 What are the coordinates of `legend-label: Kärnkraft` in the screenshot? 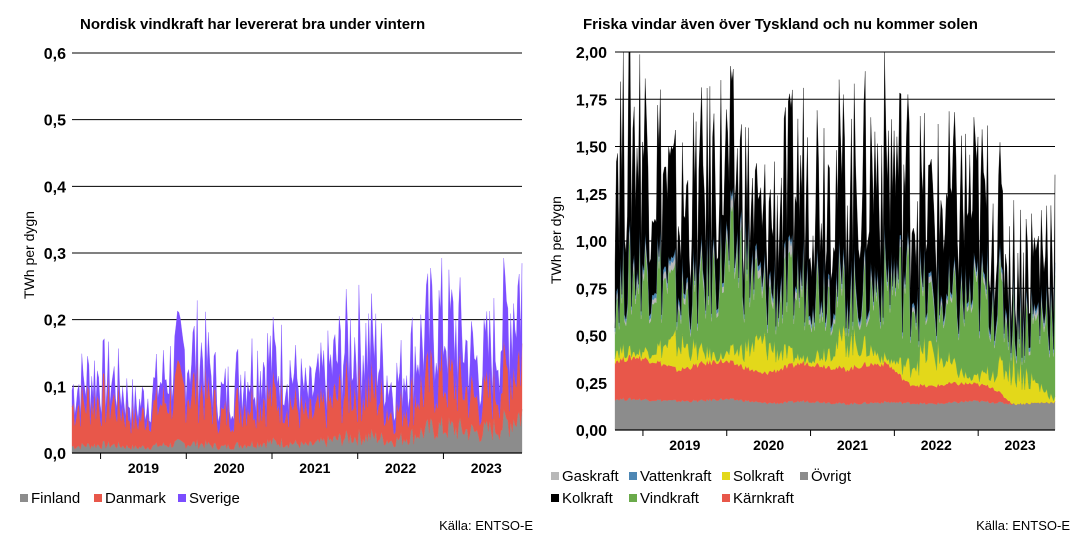 It's located at (764, 498).